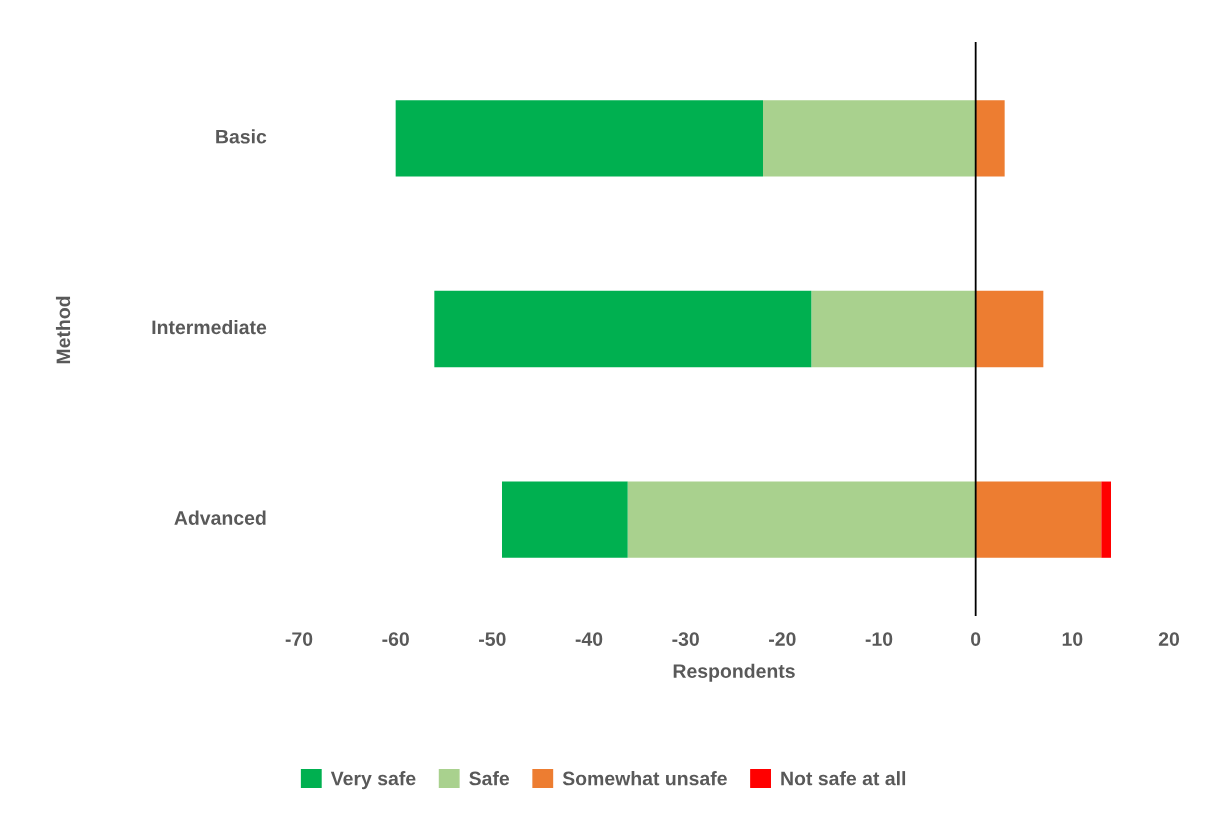 Image resolution: width=1208 pixels, height=819 pixels. What do you see at coordinates (209, 327) in the screenshot?
I see `y-tick-label: Intermediate` at bounding box center [209, 327].